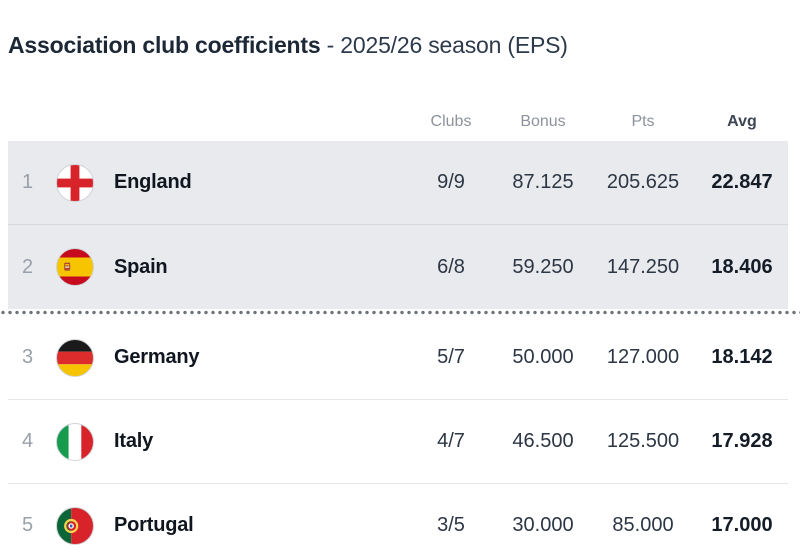 The image size is (800, 555). What do you see at coordinates (451, 357) in the screenshot?
I see `clubs-value: 5/7` at bounding box center [451, 357].